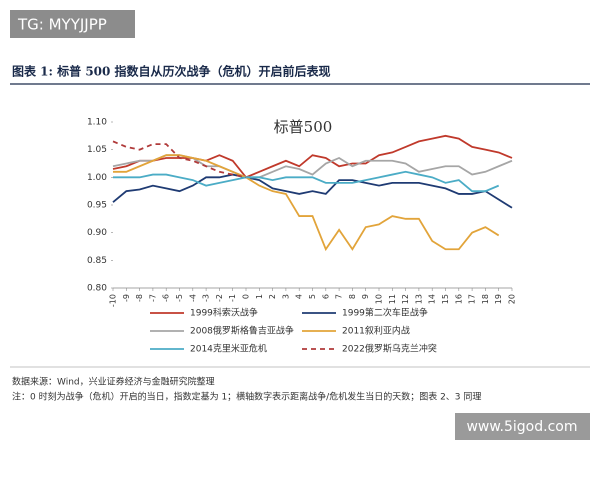 This screenshot has width=600, height=480. I want to click on y-tick-label: 0.90, so click(97, 233).